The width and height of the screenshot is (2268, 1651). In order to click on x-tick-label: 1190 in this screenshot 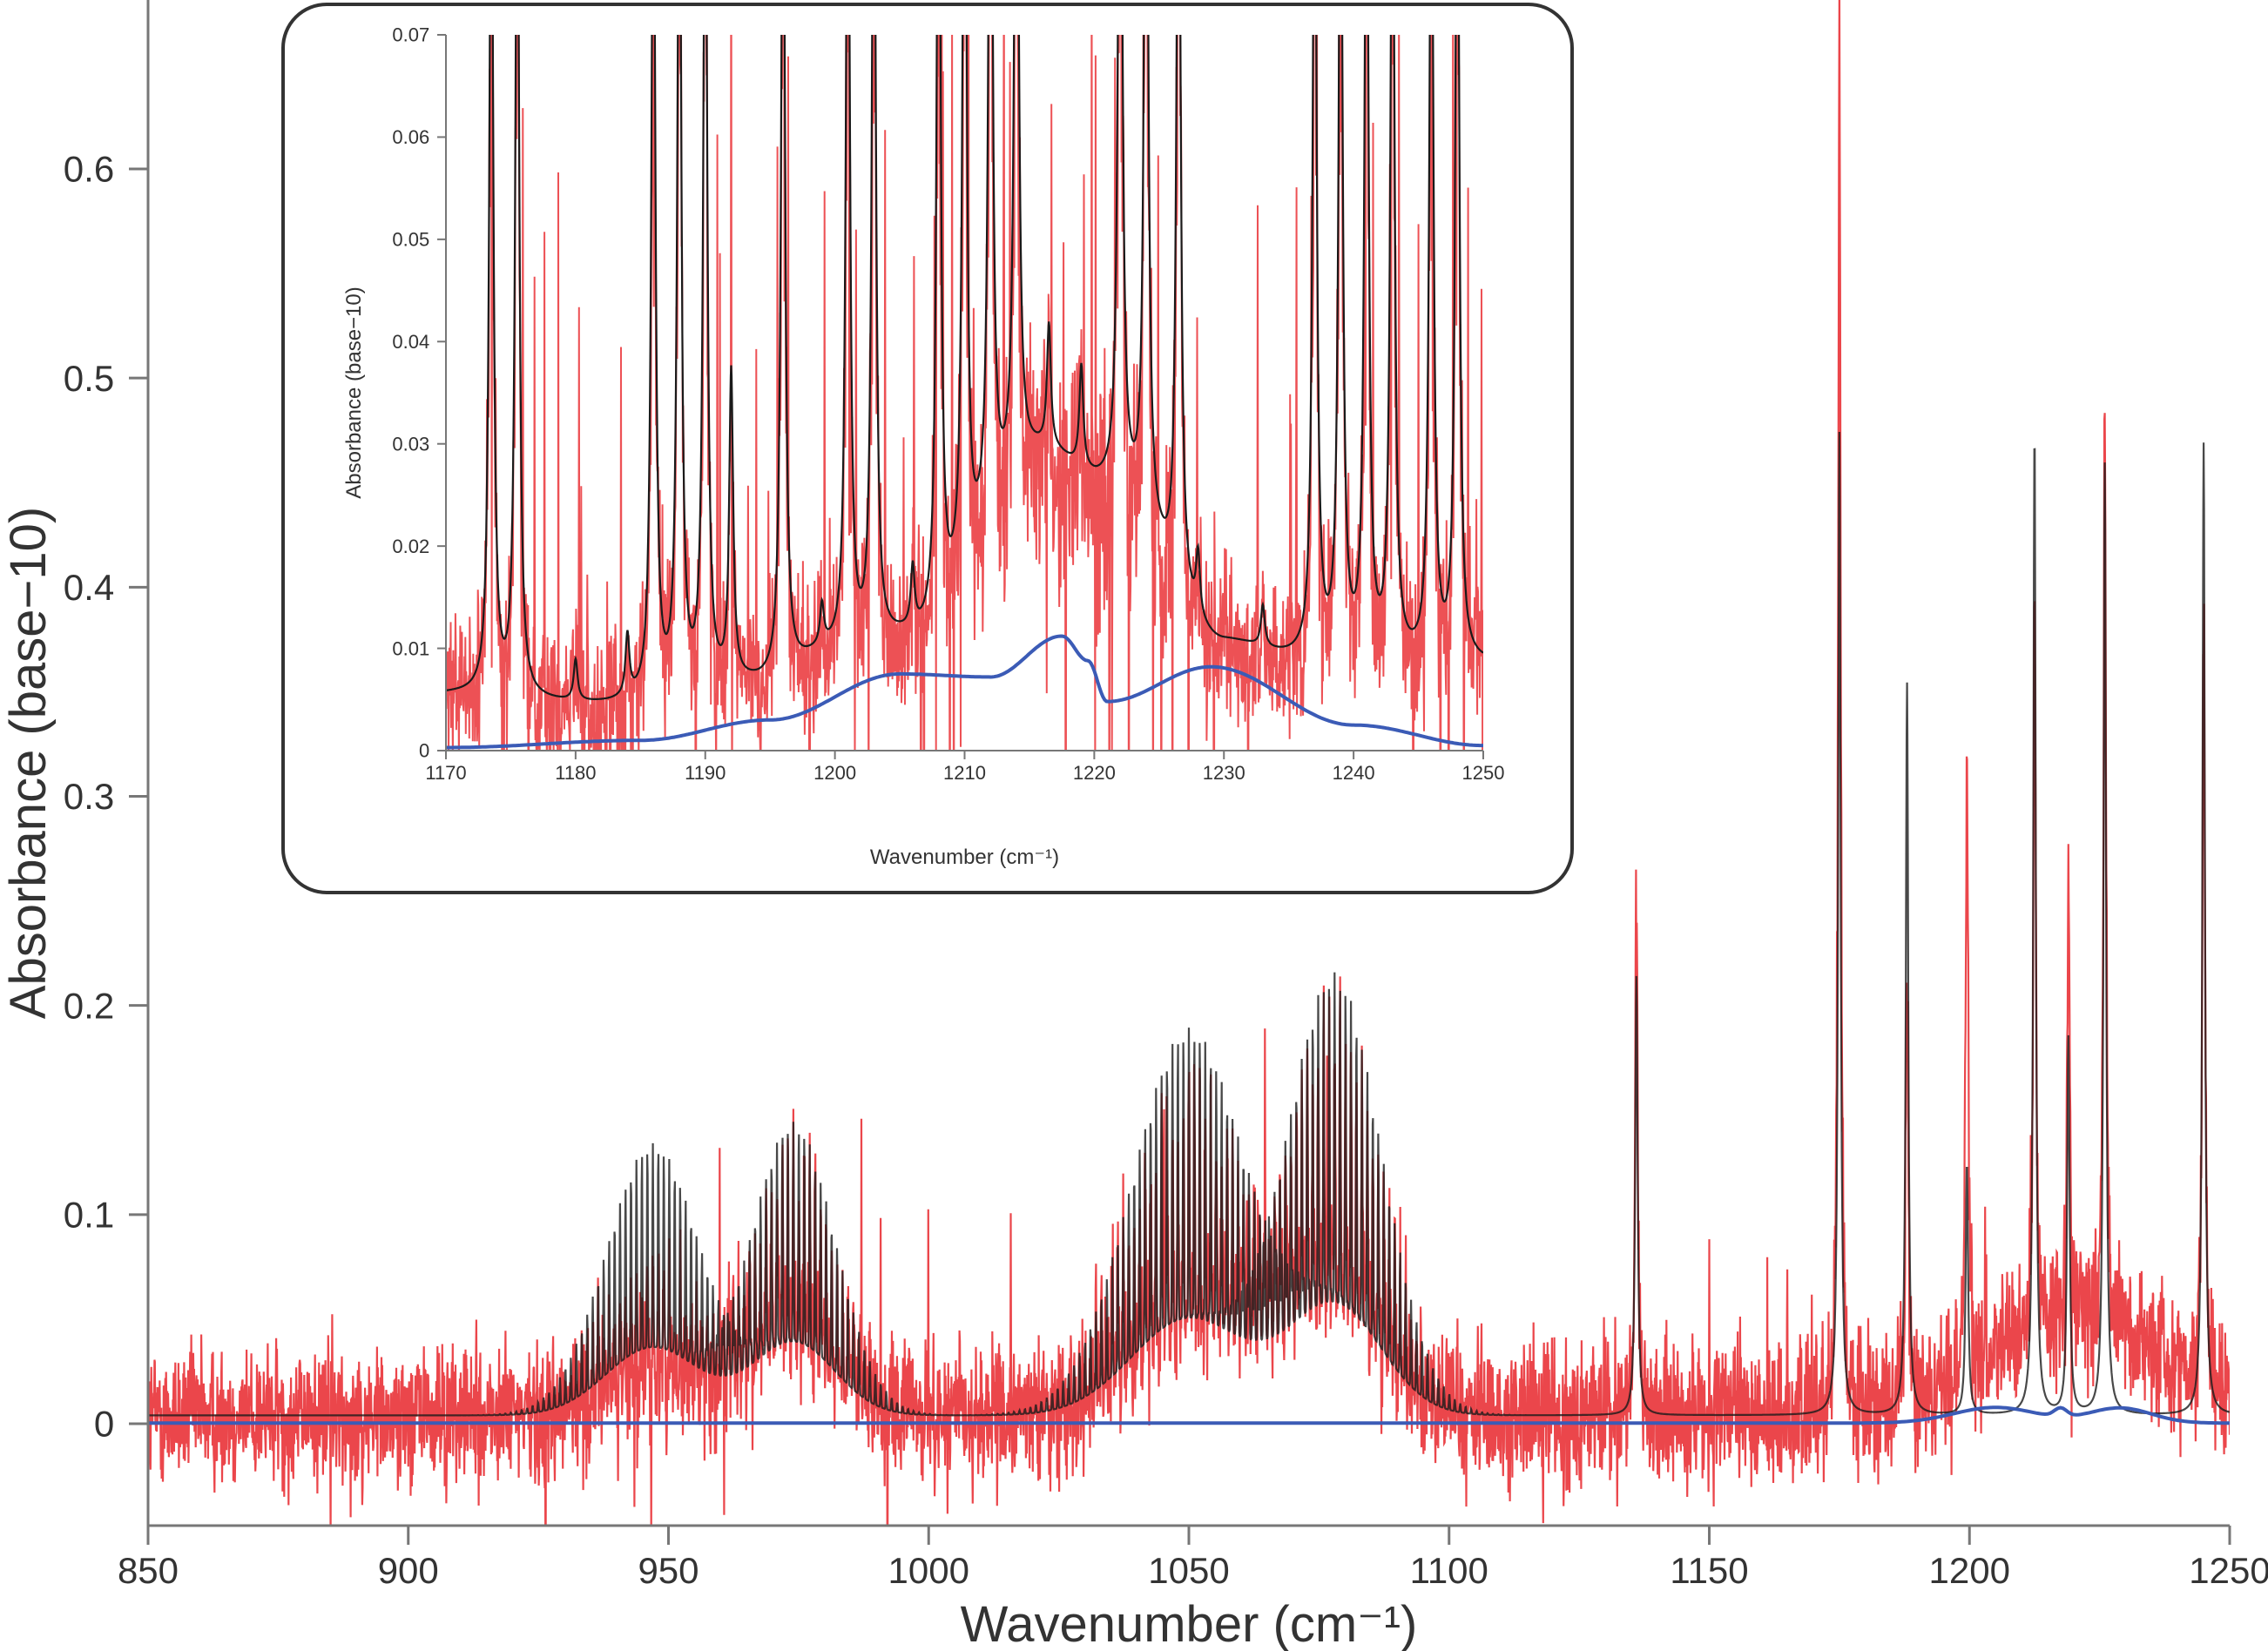, I will do `click(705, 773)`.